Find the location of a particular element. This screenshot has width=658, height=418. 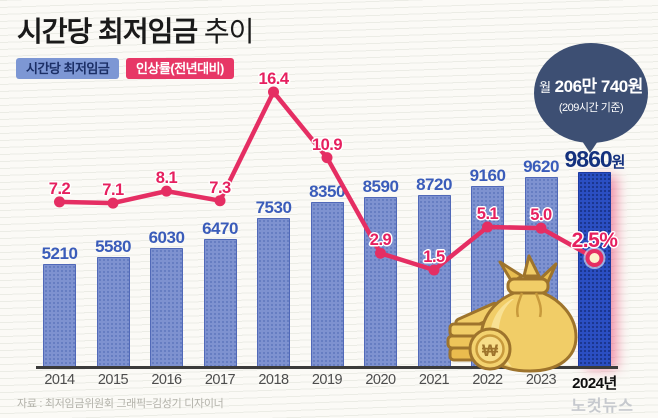

callout-bubble: 월 206만 740원 (209시간 기준) is located at coordinates (591, 98).